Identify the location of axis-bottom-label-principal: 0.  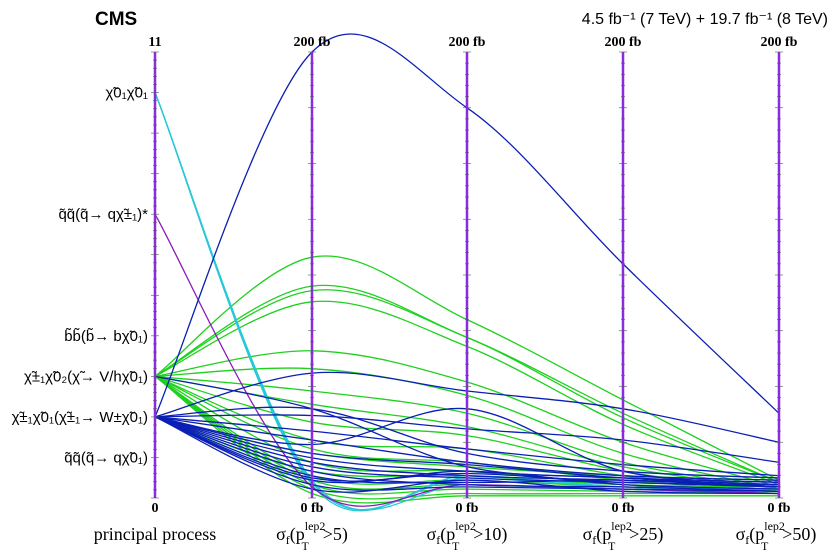
(155, 508).